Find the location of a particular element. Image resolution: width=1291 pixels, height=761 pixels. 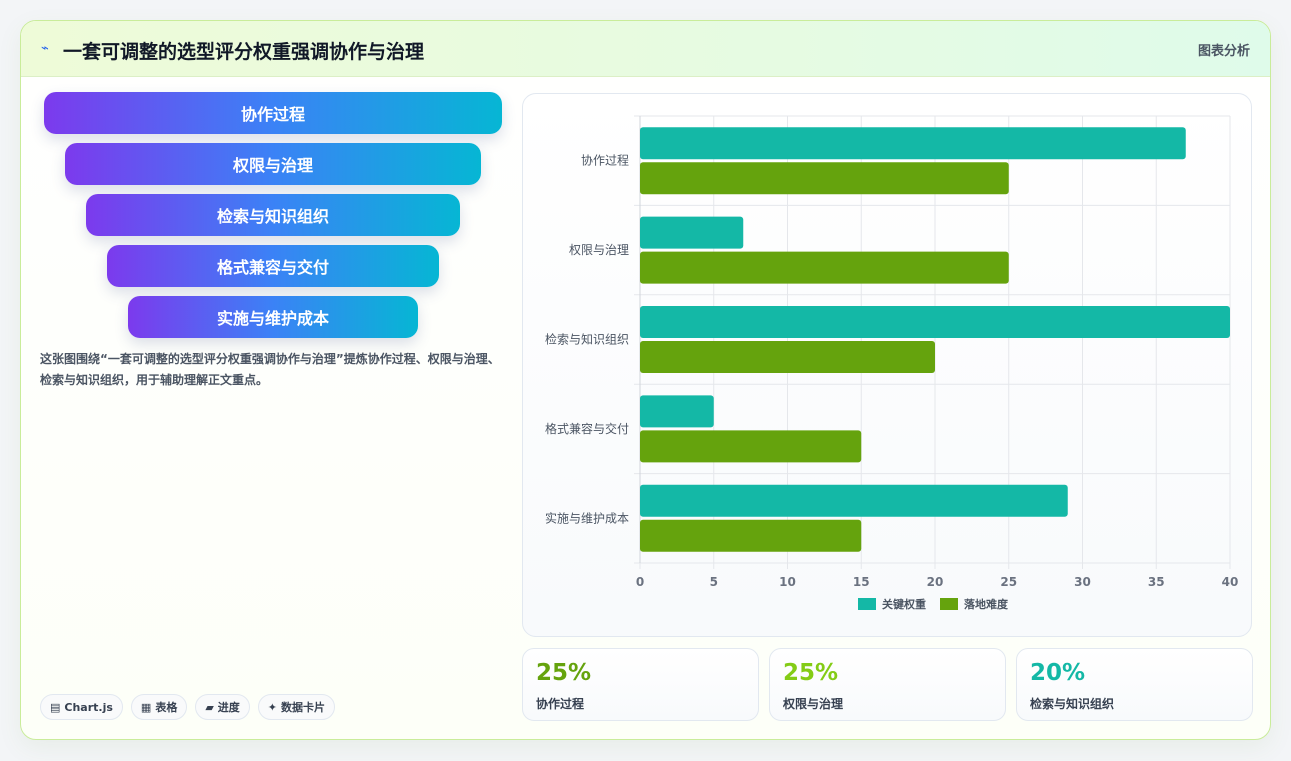

badge-label: 表格 is located at coordinates (166, 707).